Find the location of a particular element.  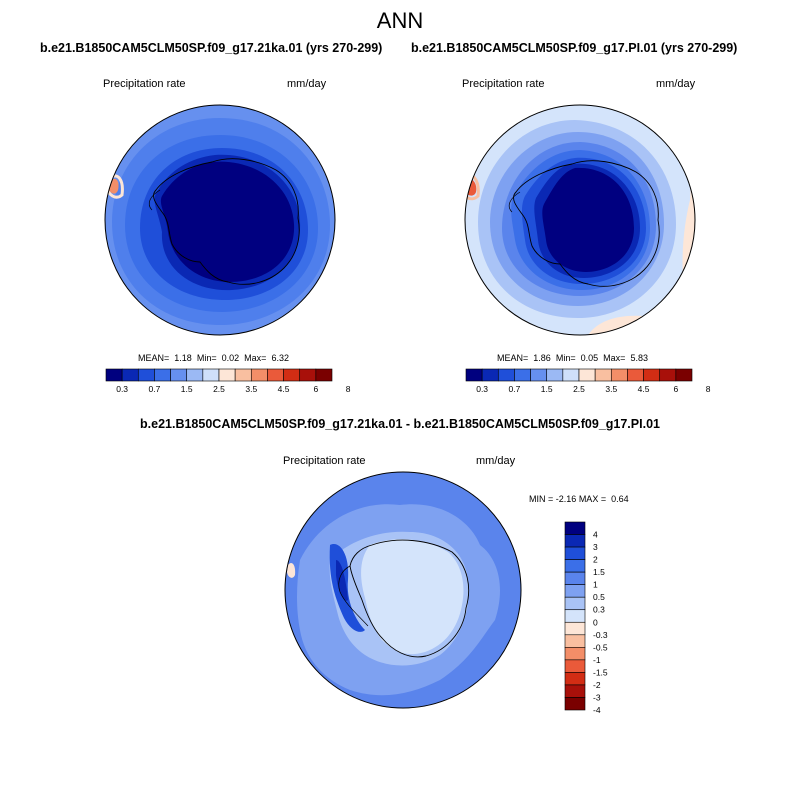

colorbar-tick-label: 4.5 is located at coordinates (644, 389).